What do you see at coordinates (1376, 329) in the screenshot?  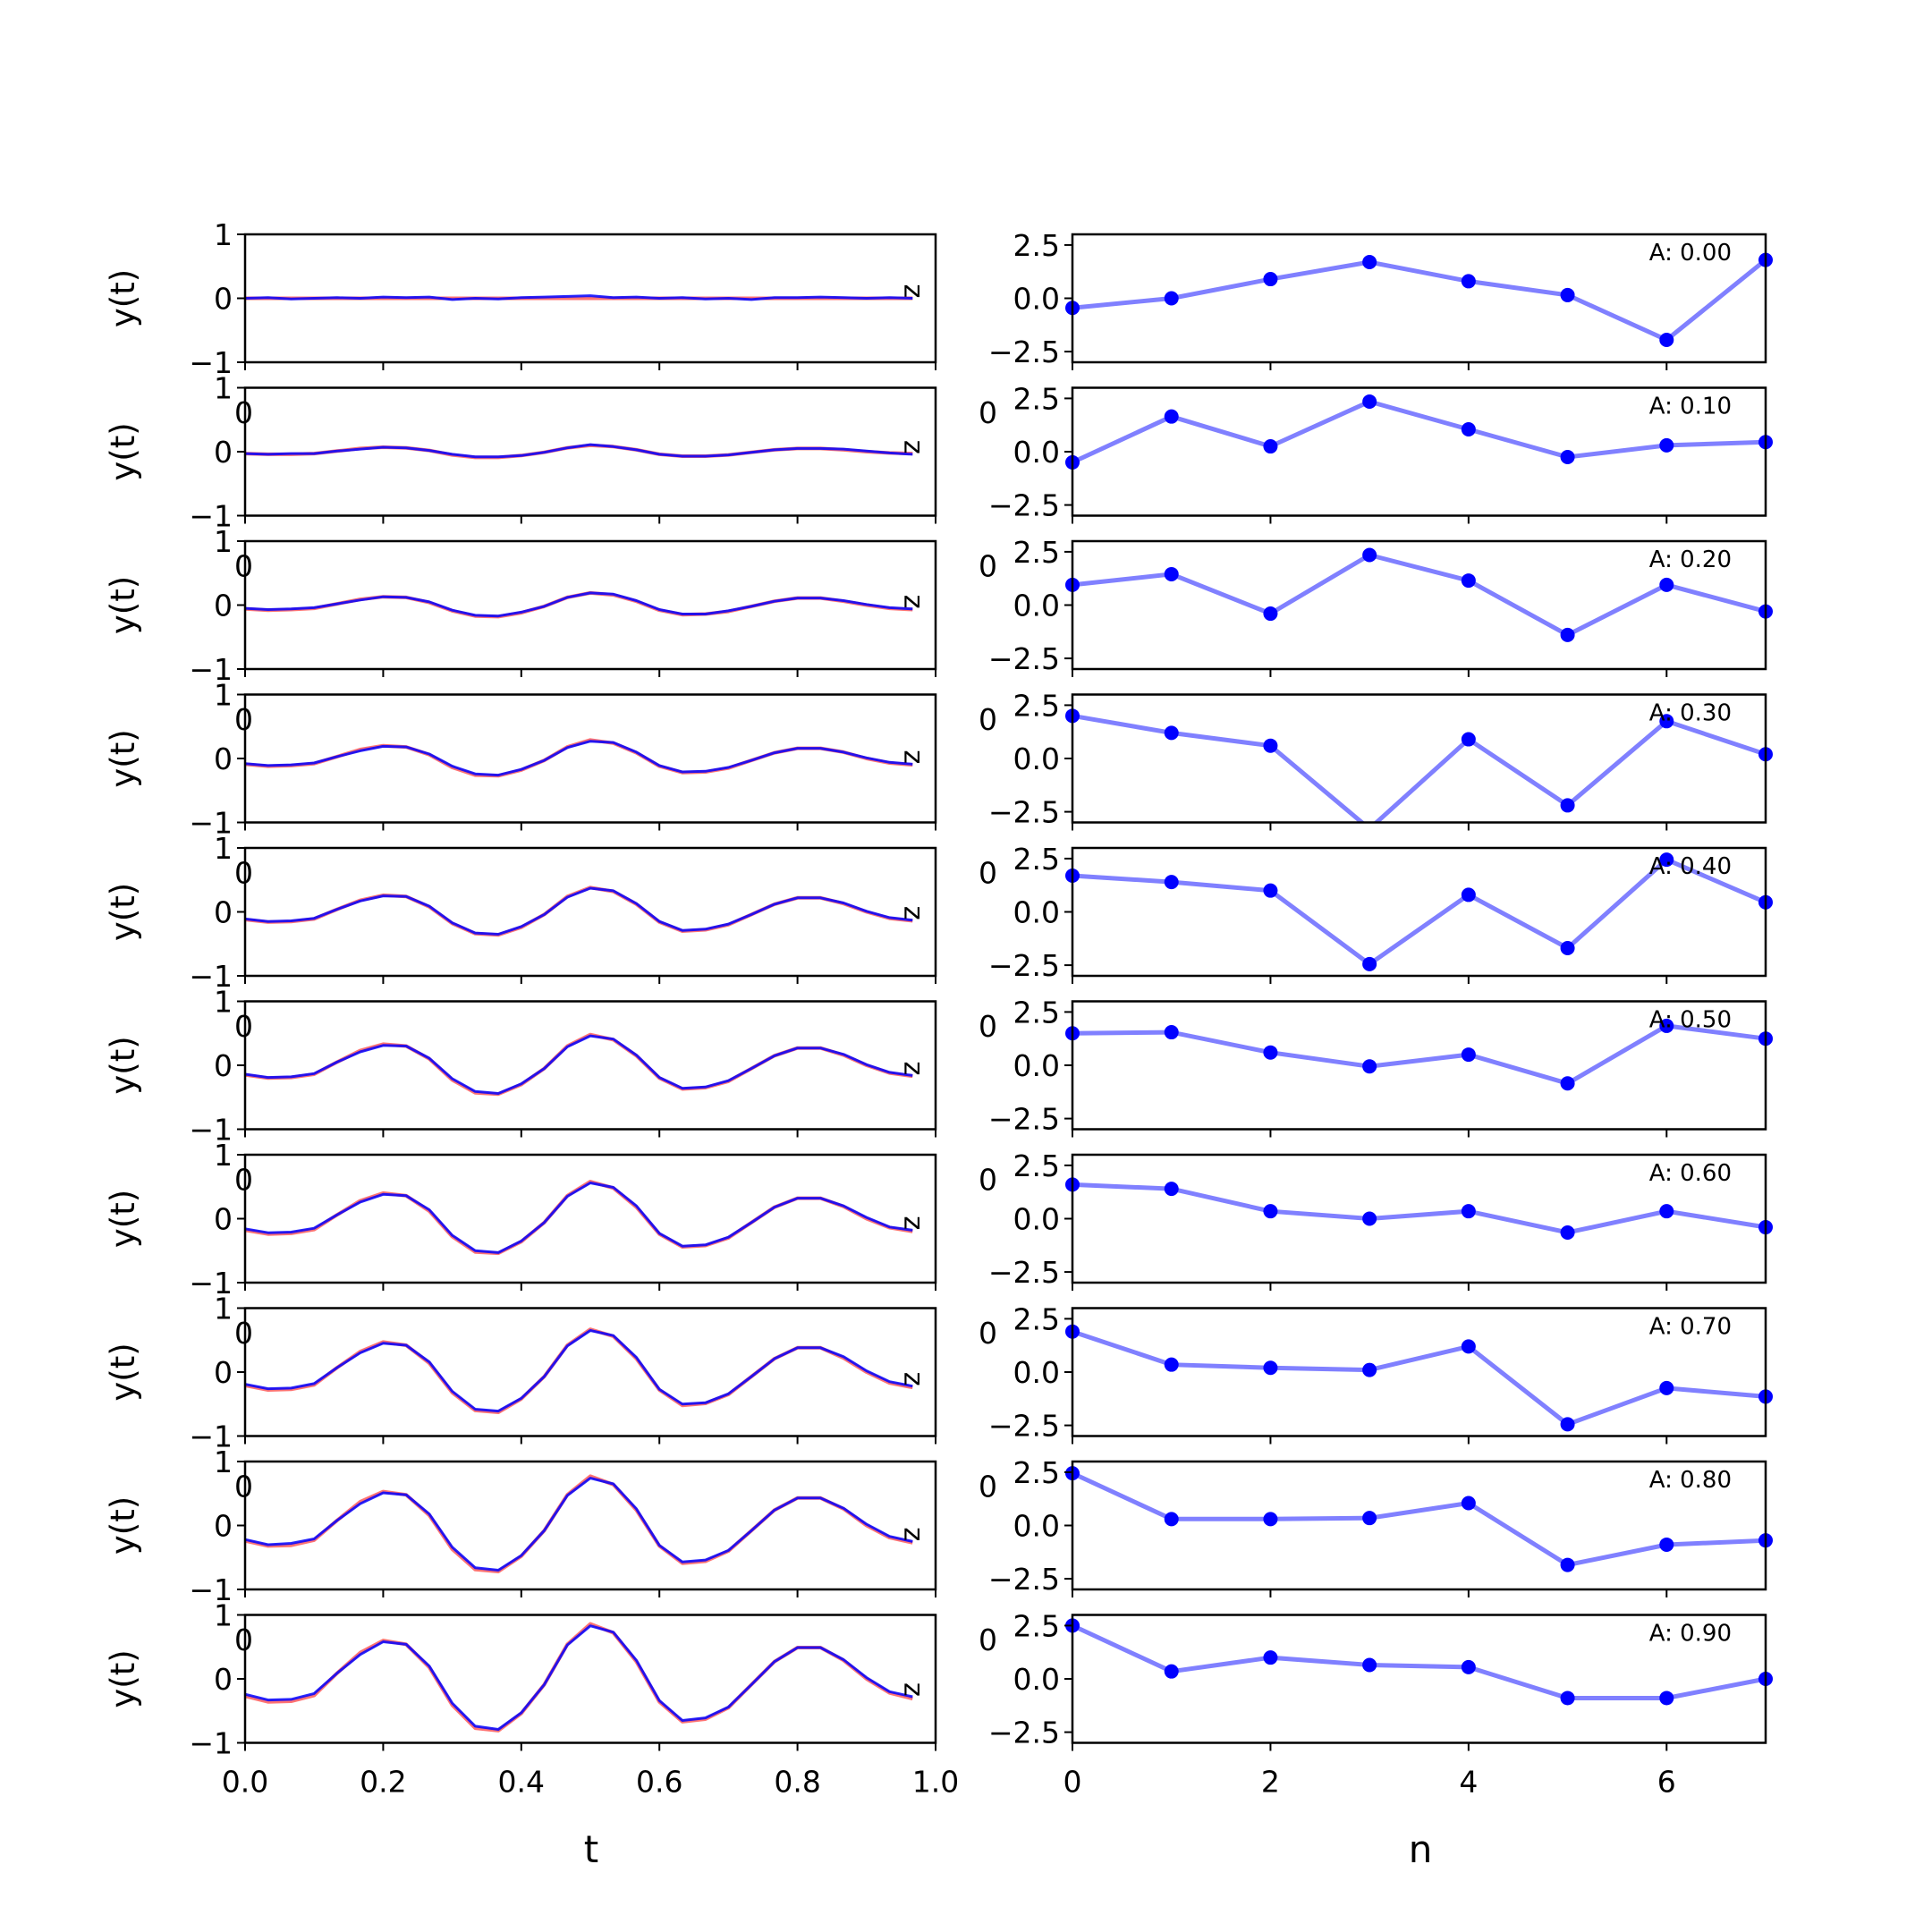 I see `right-subplot-0: −2.5 0.0 2.5 0 A: 0.00` at bounding box center [1376, 329].